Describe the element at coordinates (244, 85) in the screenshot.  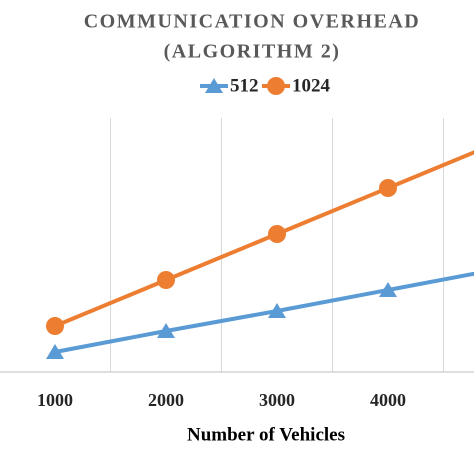
I see `legend-label: 512` at that location.